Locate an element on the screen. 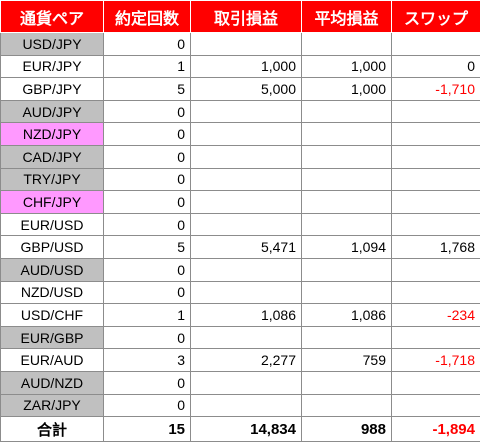 This screenshot has width=480, height=445. table-row: NZD/JPY 0 is located at coordinates (240, 134).